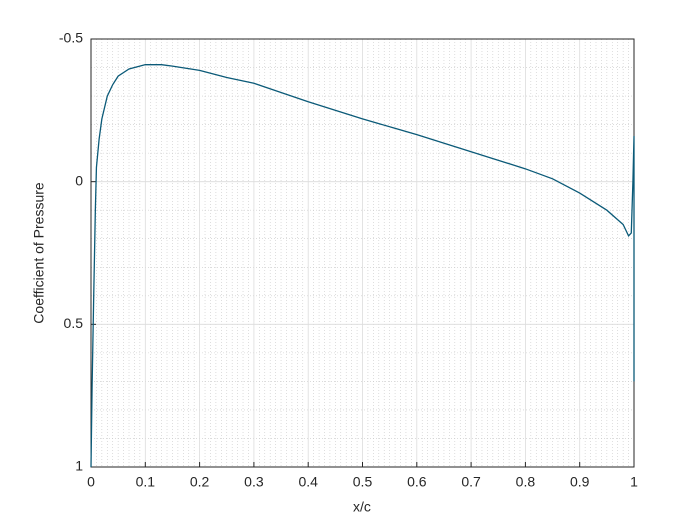 This screenshot has width=700, height=525. What do you see at coordinates (200, 482) in the screenshot?
I see `x-tick-label: 0.2` at bounding box center [200, 482].